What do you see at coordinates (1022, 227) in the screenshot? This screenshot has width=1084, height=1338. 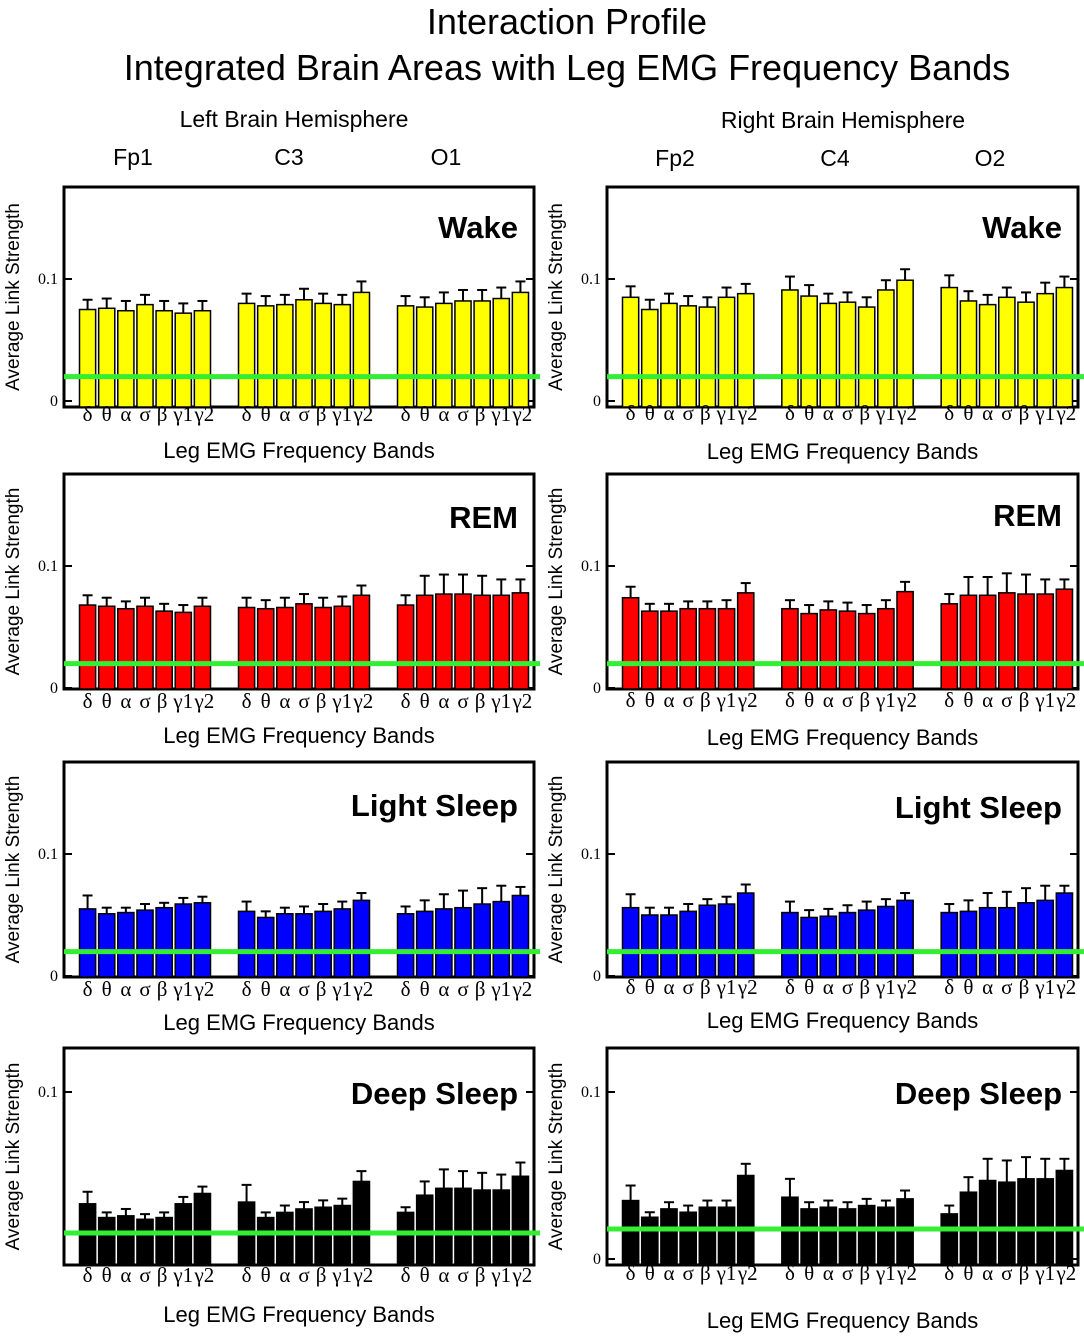 I see `state-label: Wake` at bounding box center [1022, 227].